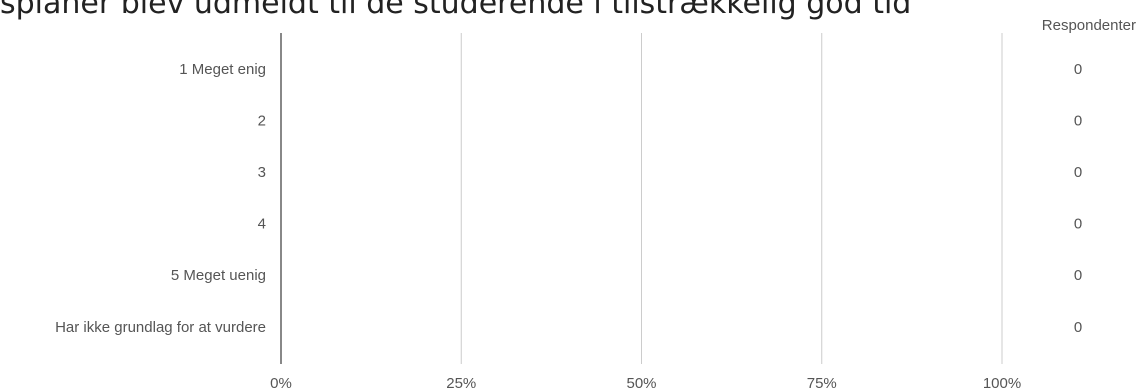 The image size is (1138, 390). Describe the element at coordinates (218, 275) in the screenshot. I see `category-label: 5 Meget uenig` at that location.